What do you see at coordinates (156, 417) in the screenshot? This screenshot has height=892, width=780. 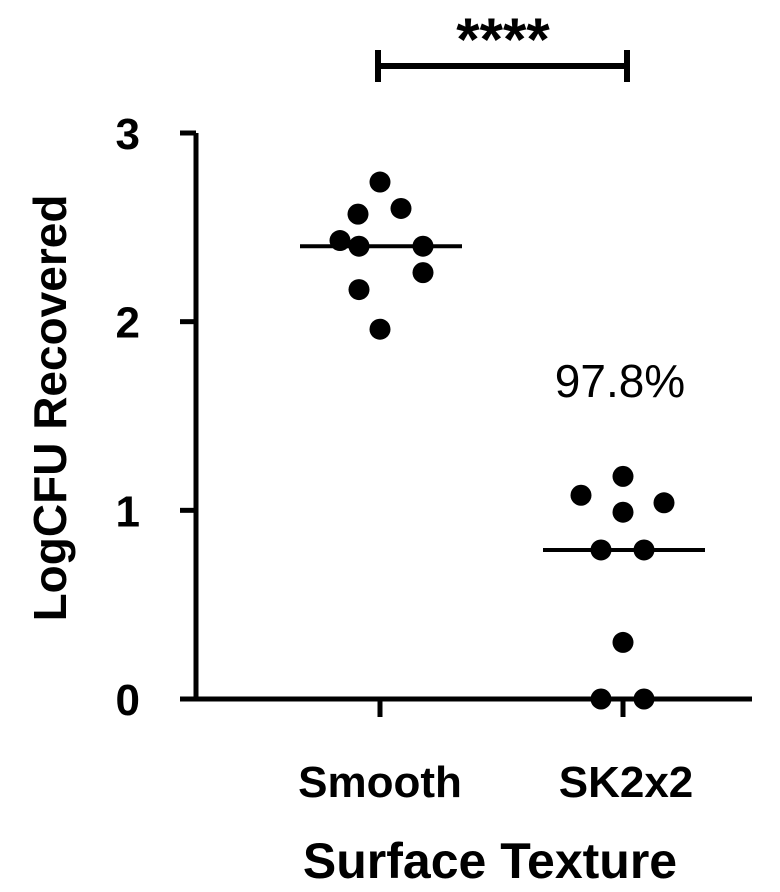 I see `y-ticks: 0 1 2 3` at bounding box center [156, 417].